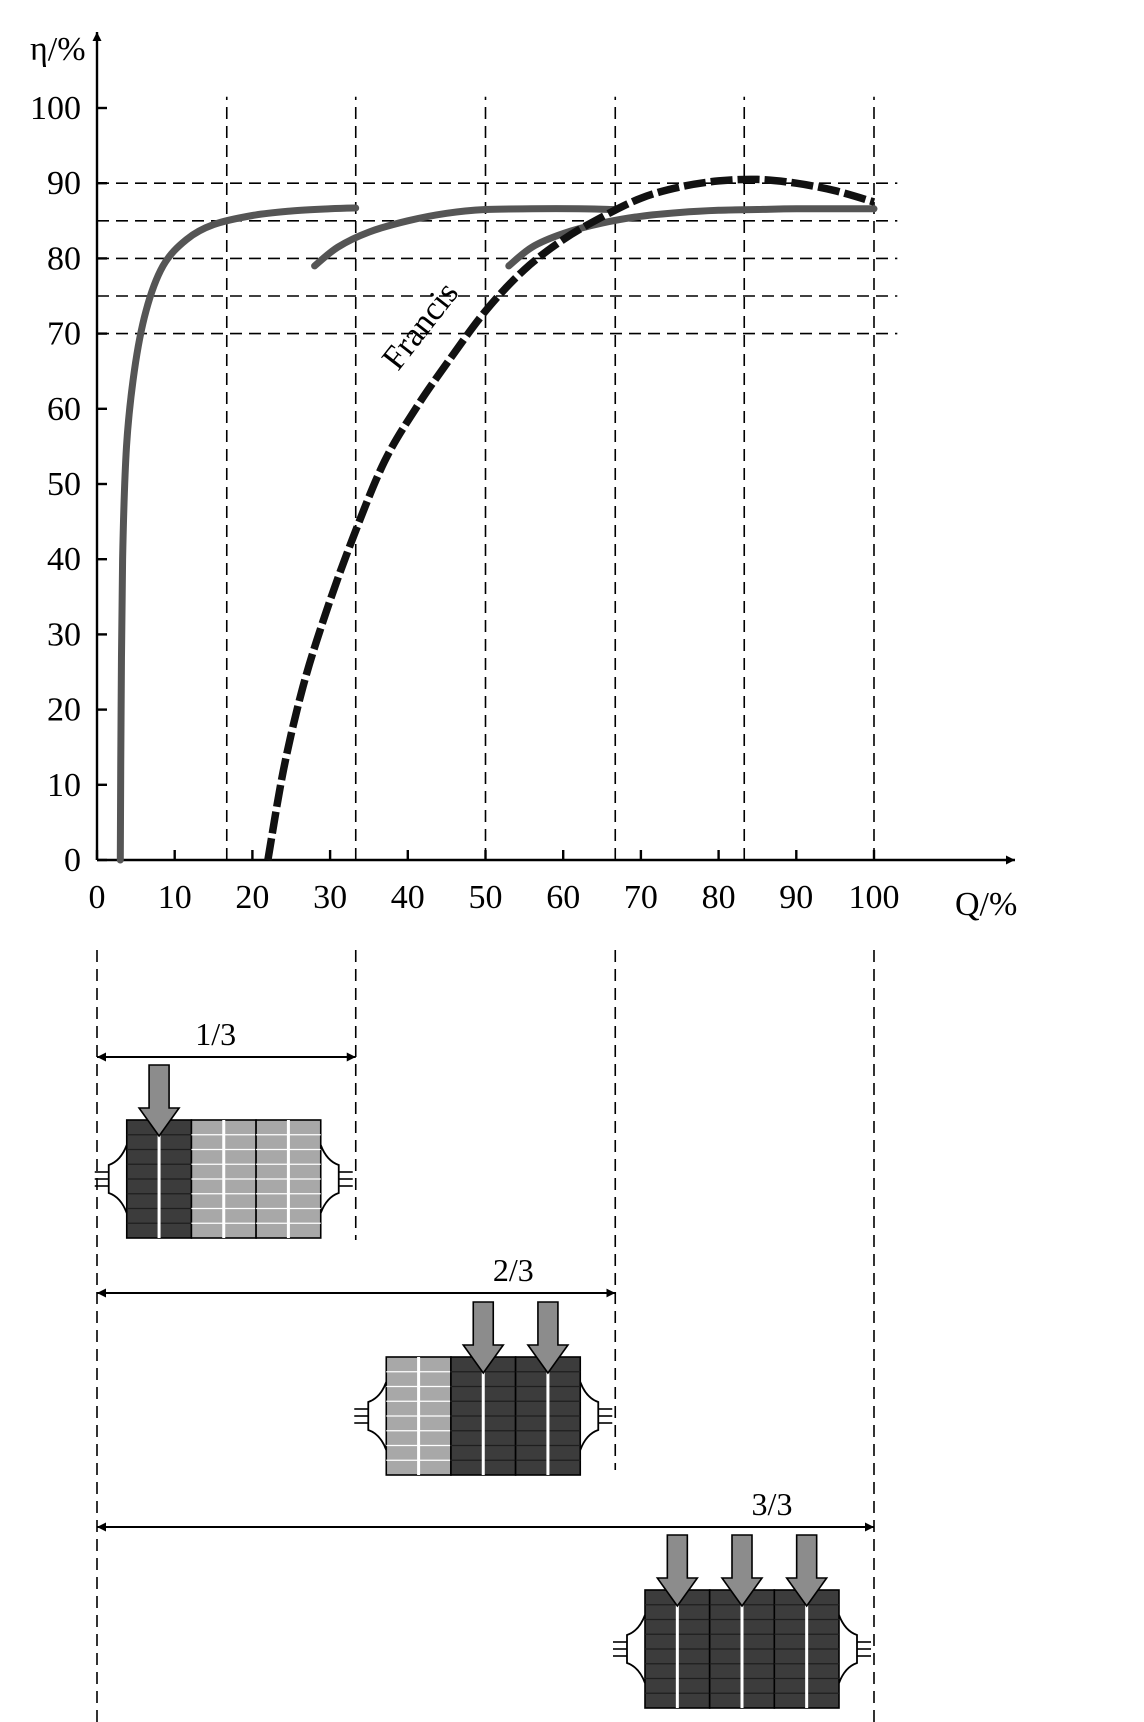  Describe the element at coordinates (513, 1270) in the screenshot. I see `span-label: 2/3` at that location.